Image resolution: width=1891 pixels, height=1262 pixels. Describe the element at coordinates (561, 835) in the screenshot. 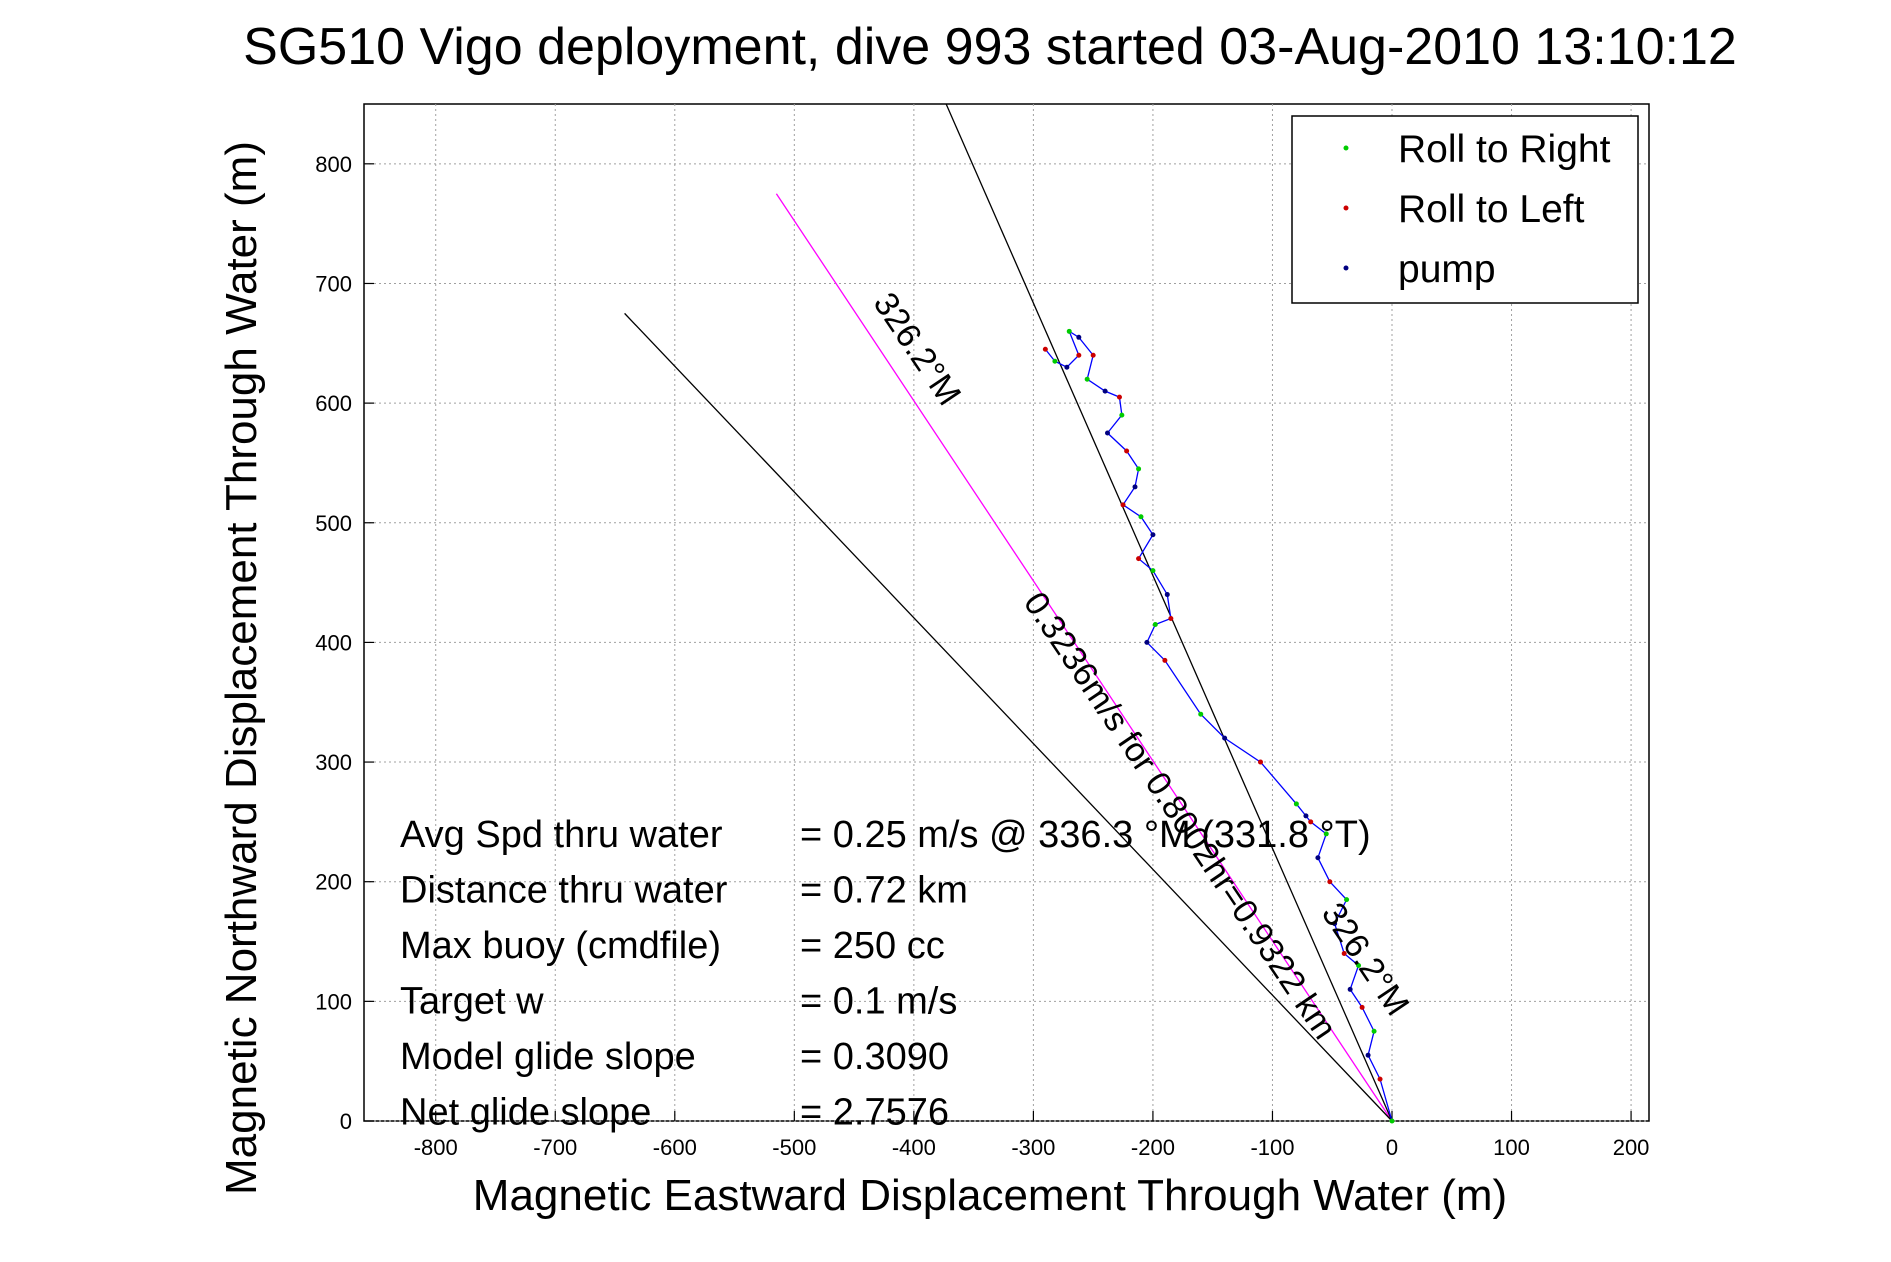

I see `stat-label: Avg Spd thru water` at that location.